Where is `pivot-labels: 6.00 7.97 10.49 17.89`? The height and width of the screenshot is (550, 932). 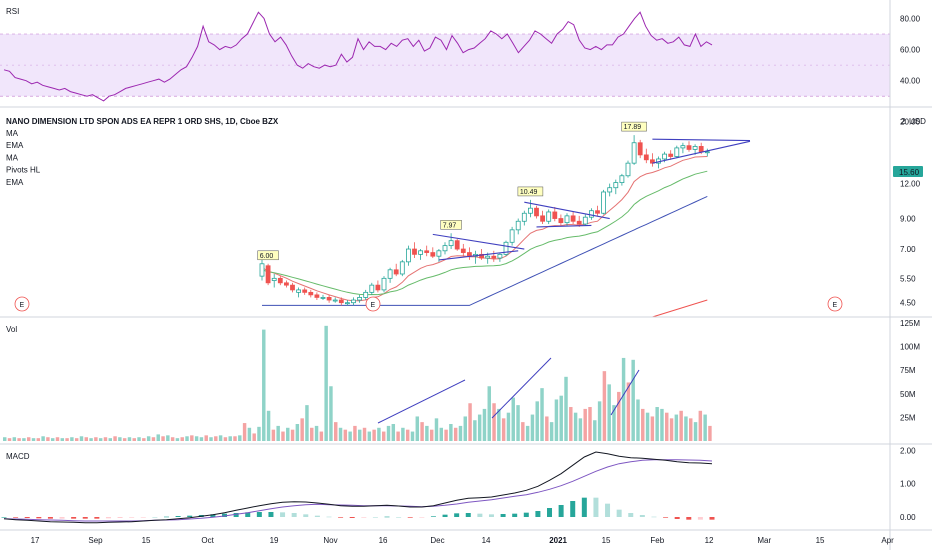 pivot-labels: 6.00 7.97 10.49 17.89 is located at coordinates (452, 191).